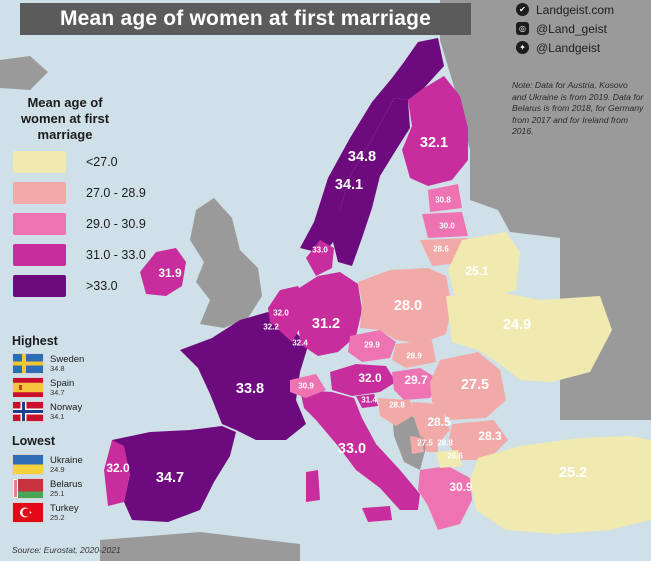 Image resolution: width=651 pixels, height=561 pixels. Describe the element at coordinates (47, 464) in the screenshot. I see `lowest-item-ukraine: Ukraine 24.9` at that location.